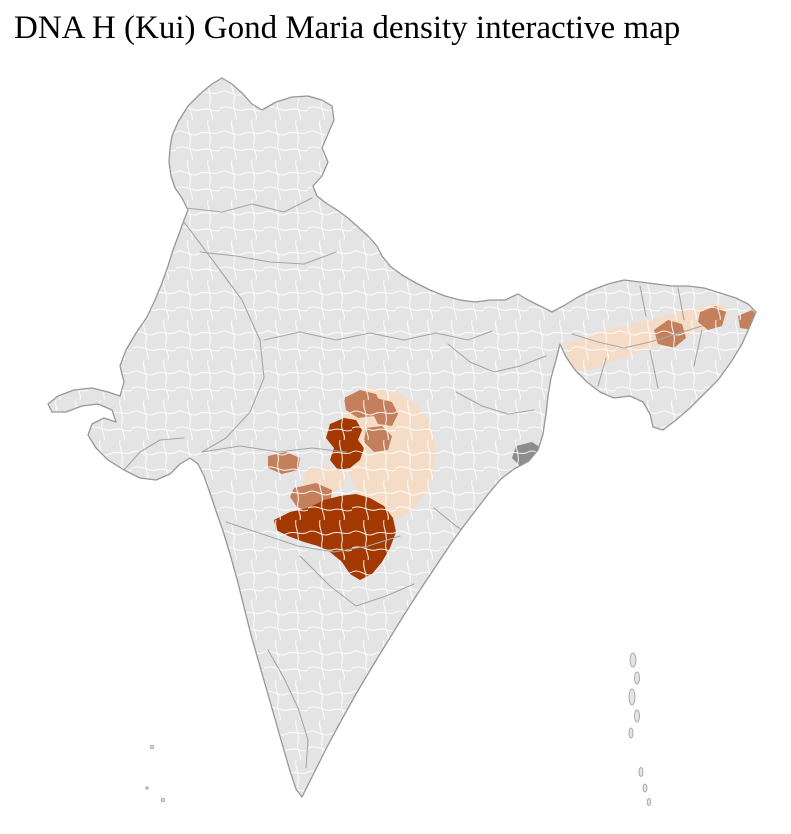  I want to click on andaman-nicobar-islands, so click(640, 729).